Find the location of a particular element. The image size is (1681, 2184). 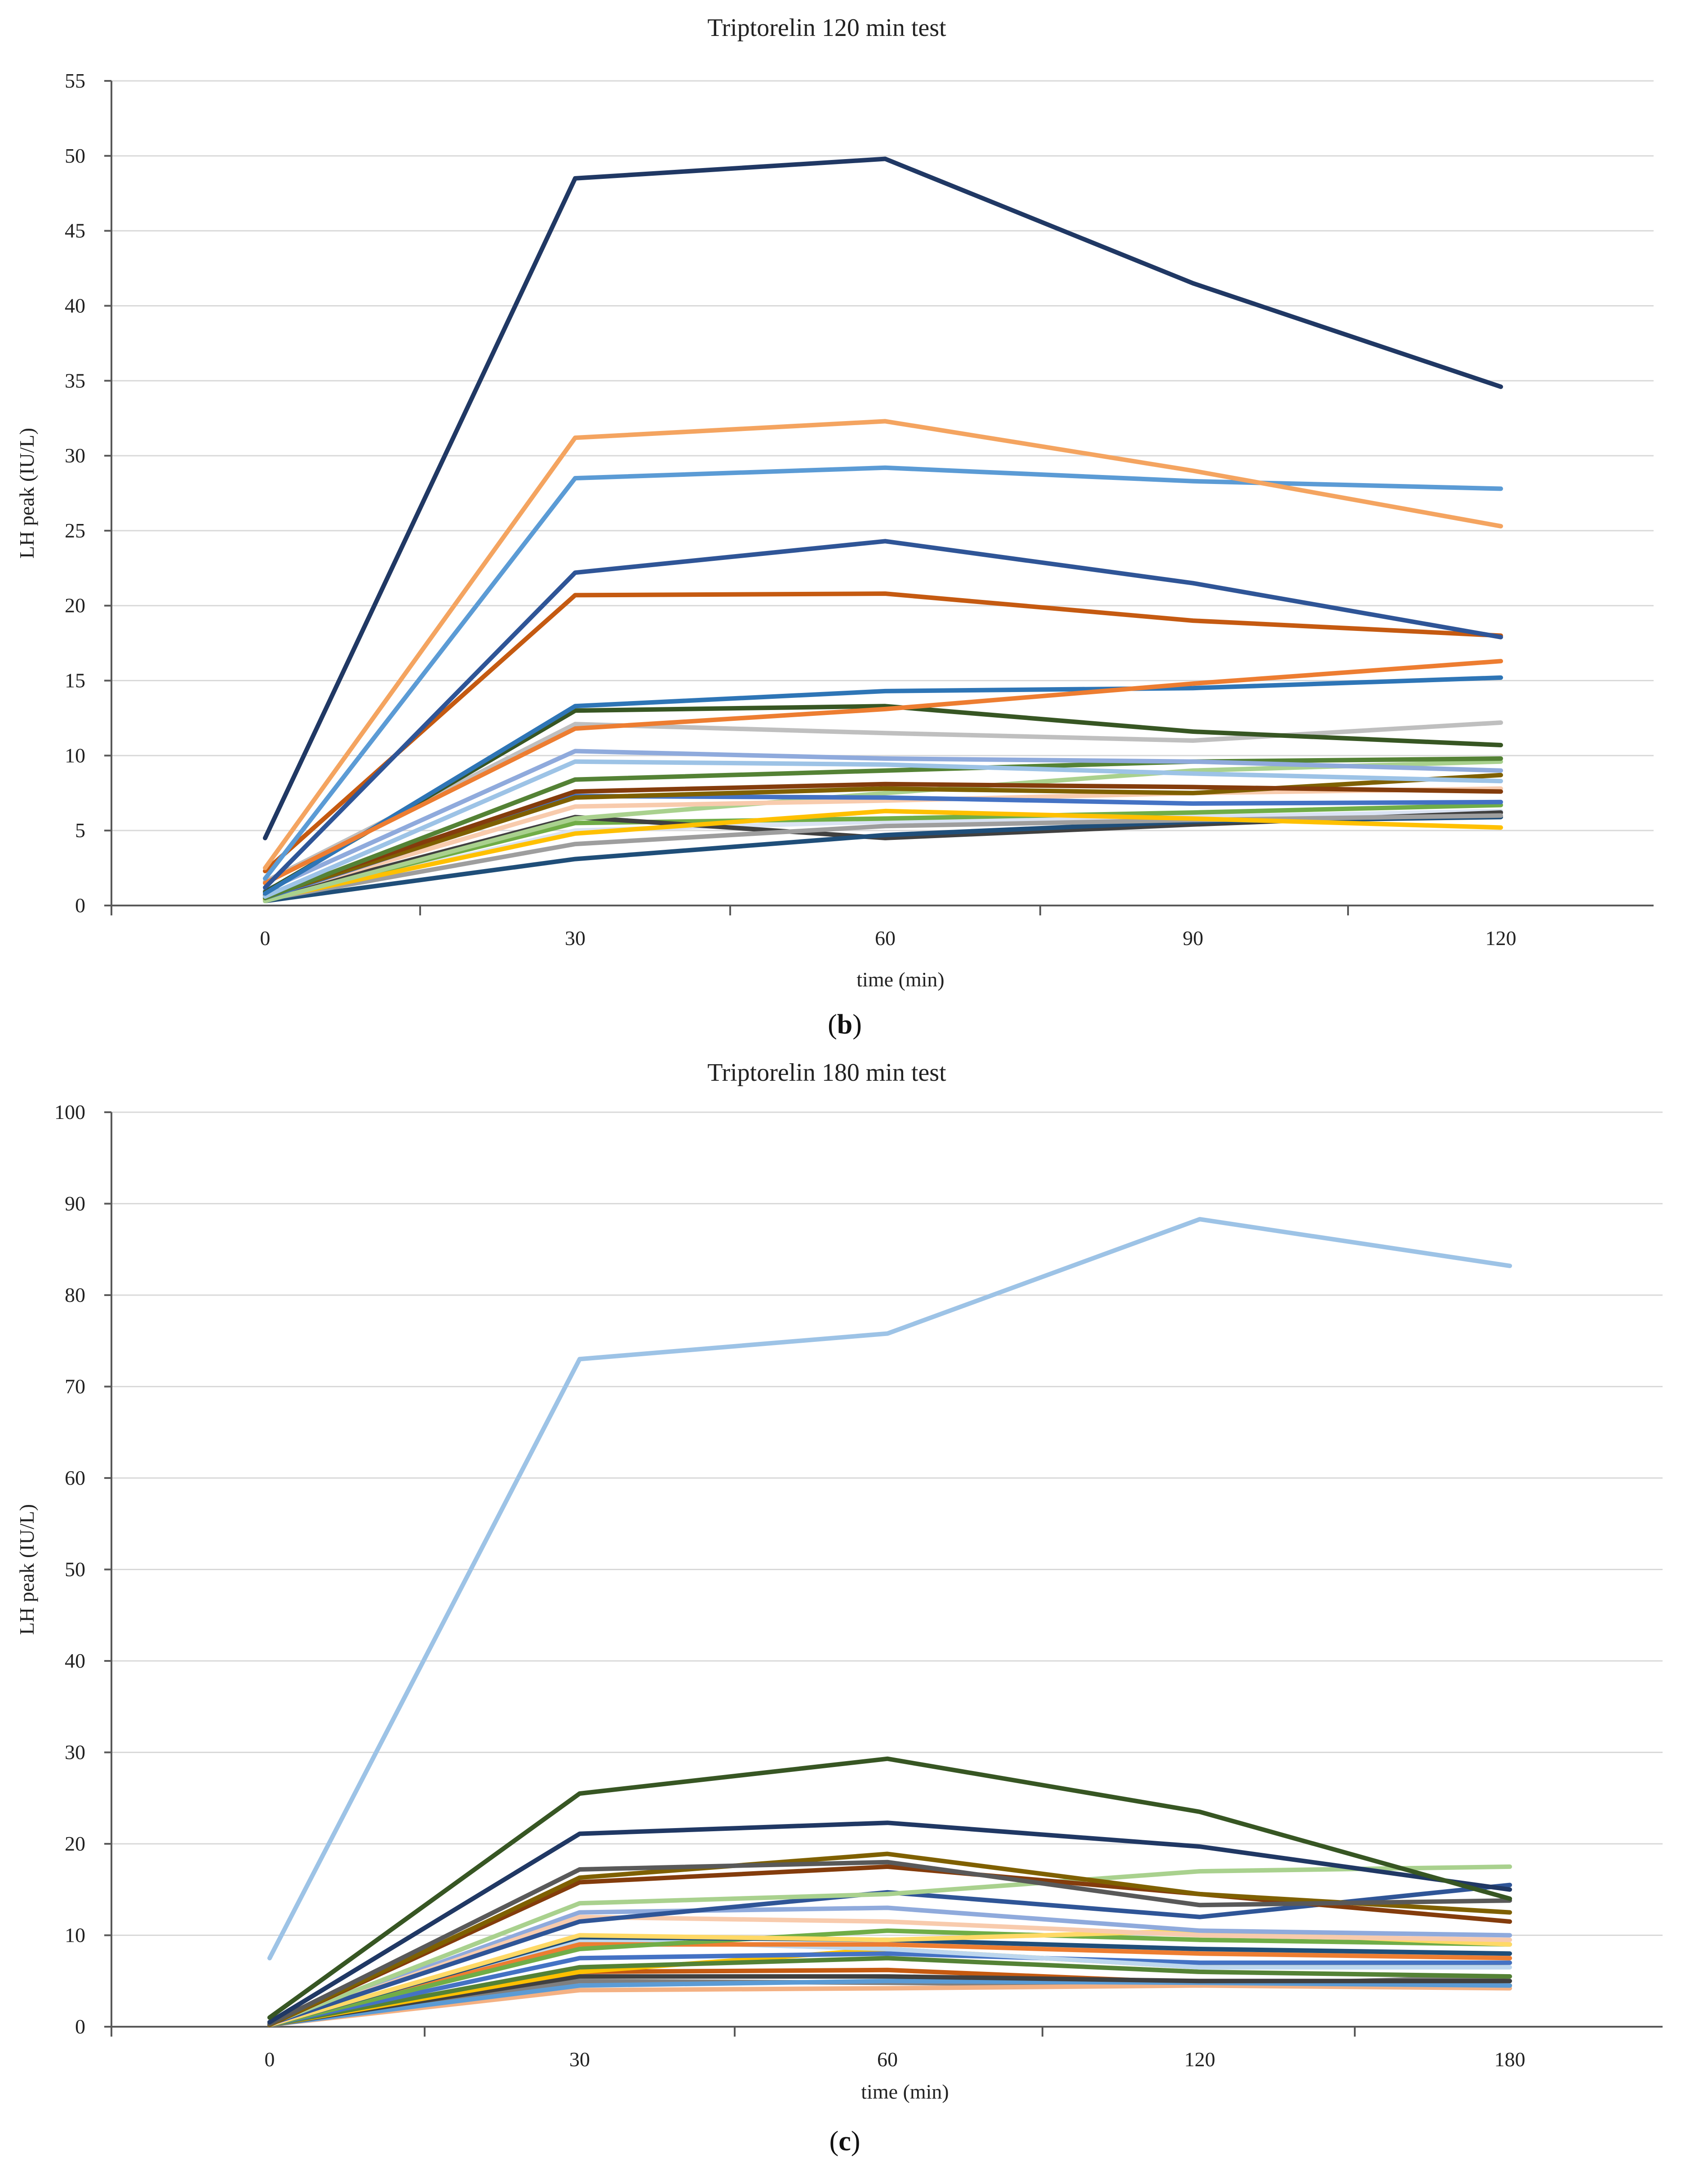

y-tick-label: 55 is located at coordinates (75, 80).